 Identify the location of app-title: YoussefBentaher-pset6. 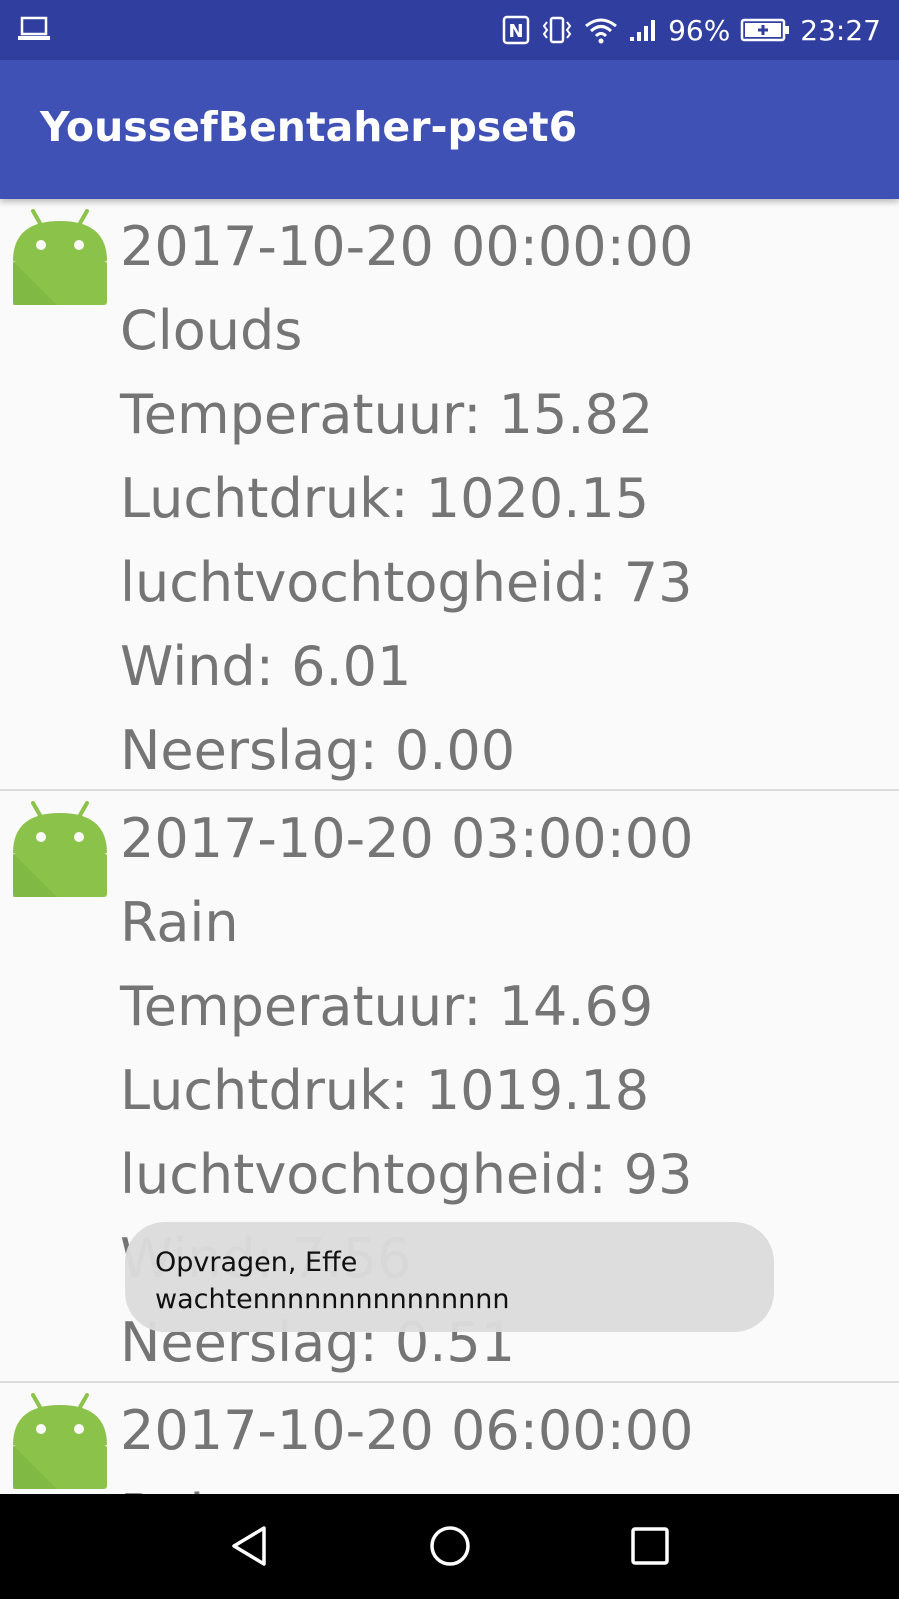
(309, 127).